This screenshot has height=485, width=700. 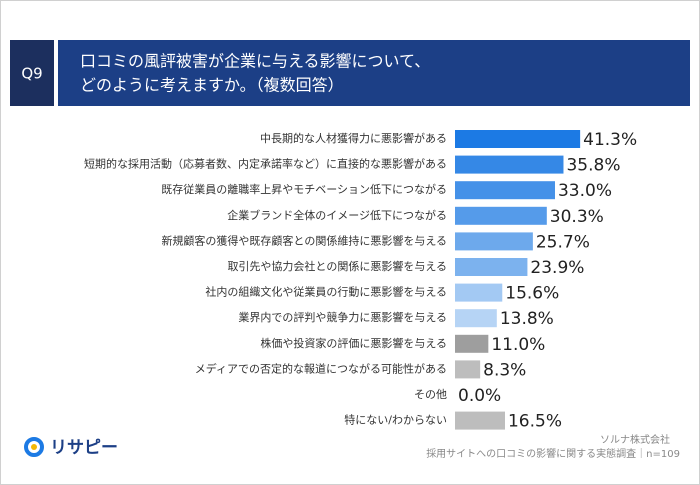 What do you see at coordinates (518, 345) in the screenshot?
I see `value-label: 11.0%` at bounding box center [518, 345].